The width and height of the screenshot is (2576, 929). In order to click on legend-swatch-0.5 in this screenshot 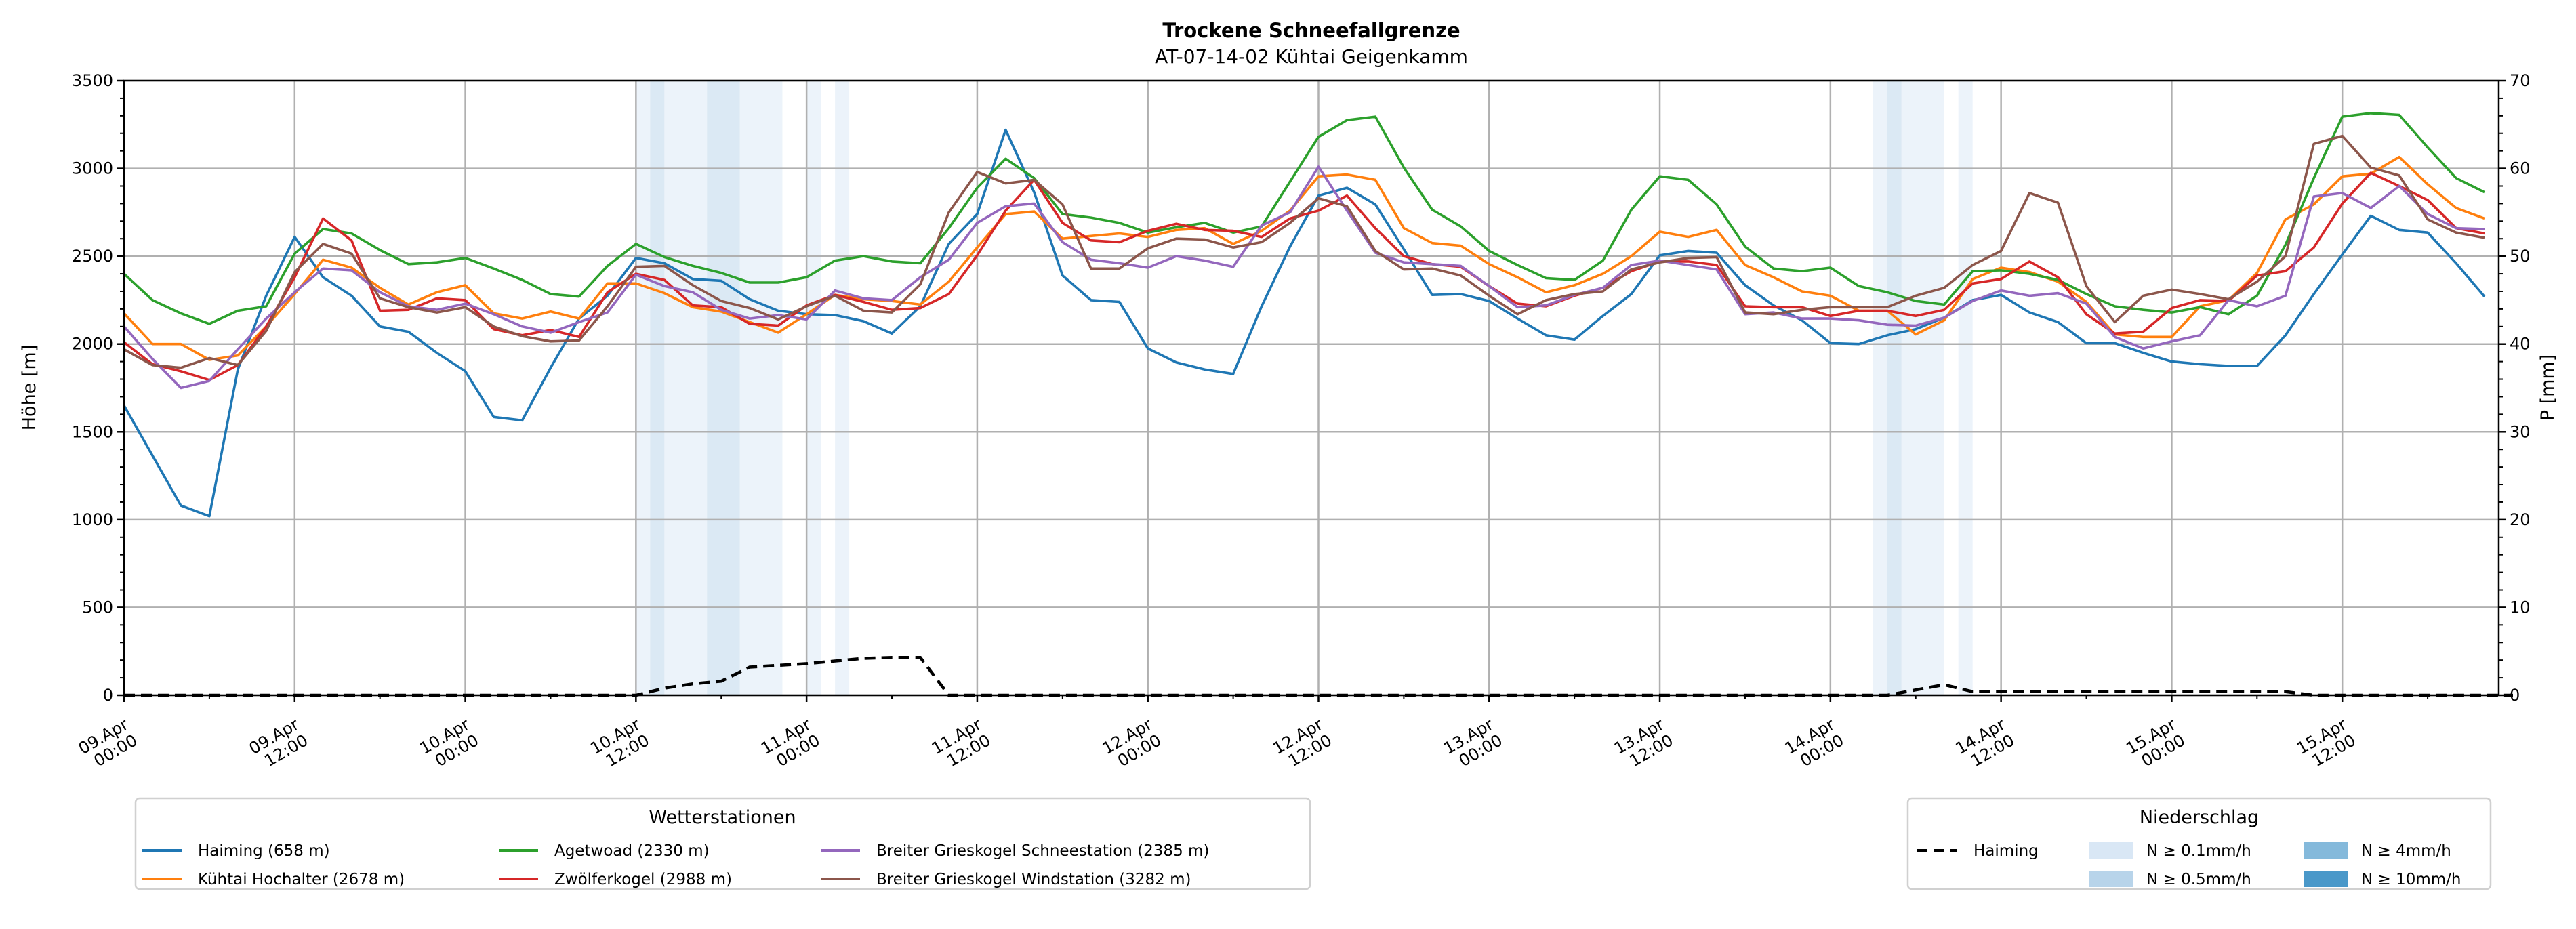, I will do `click(2111, 879)`.